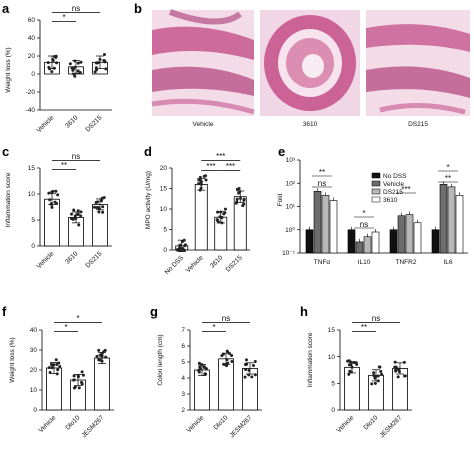 The image size is (474, 450). Describe the element at coordinates (310, 124) in the screenshot. I see `histology-caption-3610: 3610` at that location.